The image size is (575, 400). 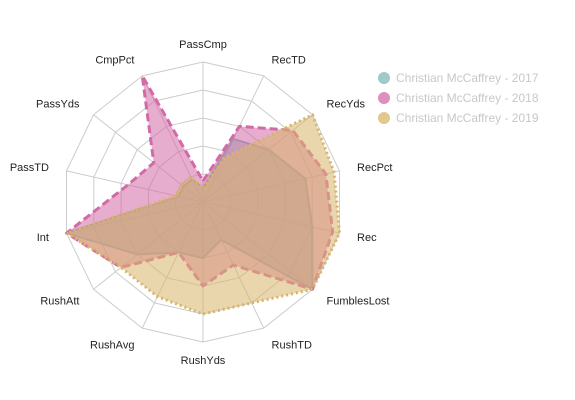 I want to click on legend-item-2017: Christian McCaffrey - 2017, so click(x=458, y=78).